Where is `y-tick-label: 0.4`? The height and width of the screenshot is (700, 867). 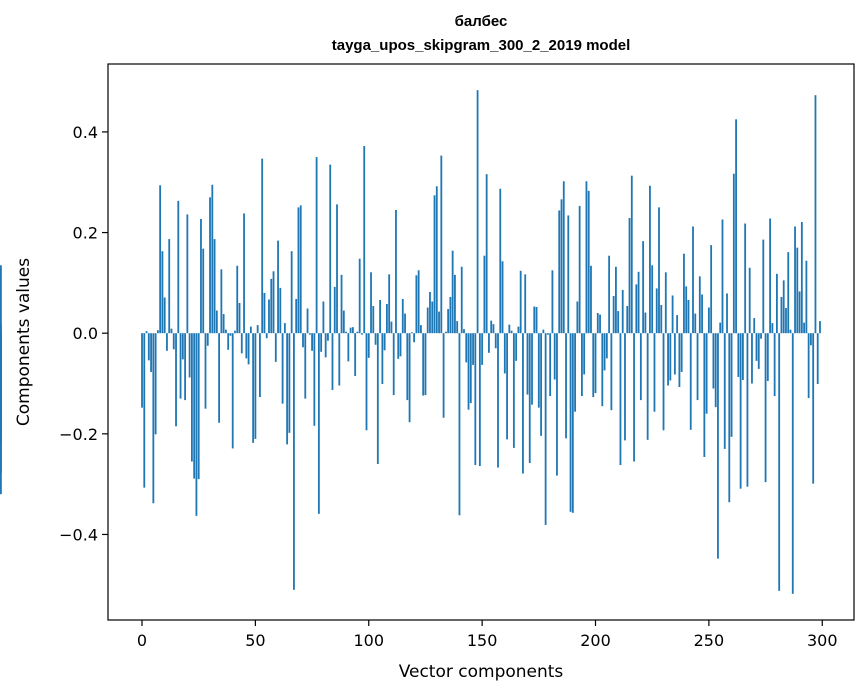
y-tick-label: 0.4 is located at coordinates (85, 132).